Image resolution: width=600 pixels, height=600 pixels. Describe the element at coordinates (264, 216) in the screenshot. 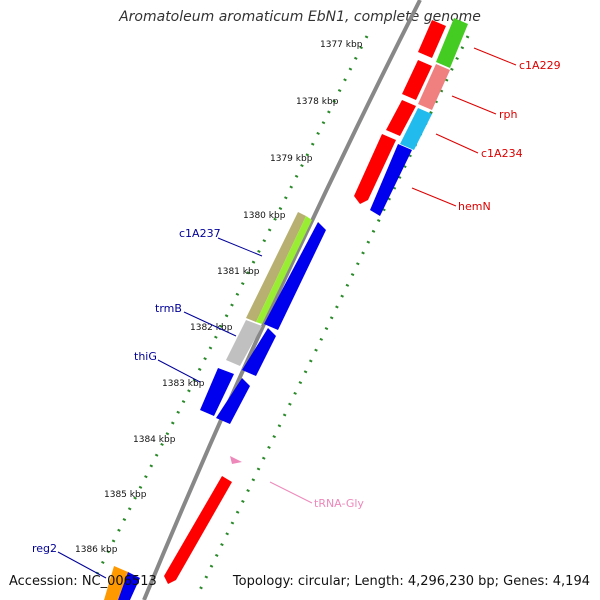

I see `tick-label: 1380 kbp` at that location.